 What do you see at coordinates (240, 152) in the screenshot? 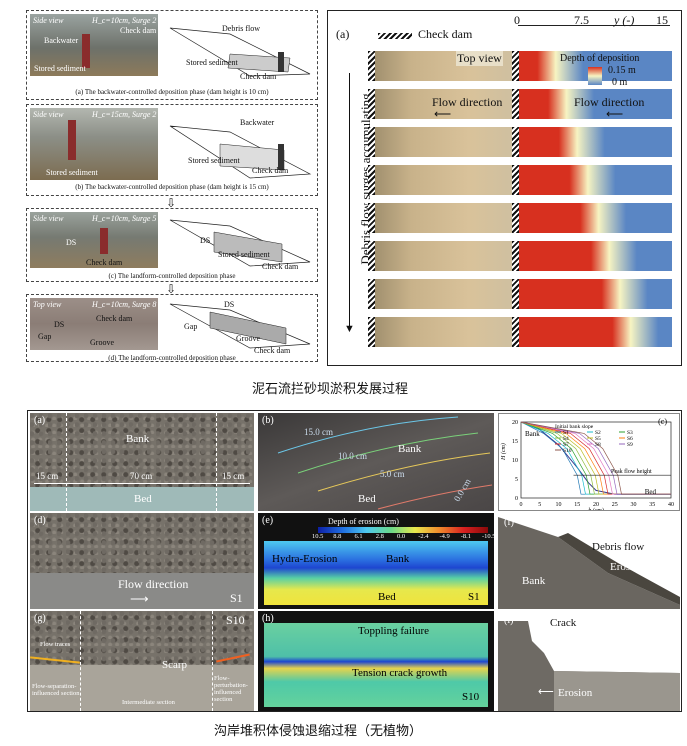
I see `panel-b-diagram` at bounding box center [240, 152].